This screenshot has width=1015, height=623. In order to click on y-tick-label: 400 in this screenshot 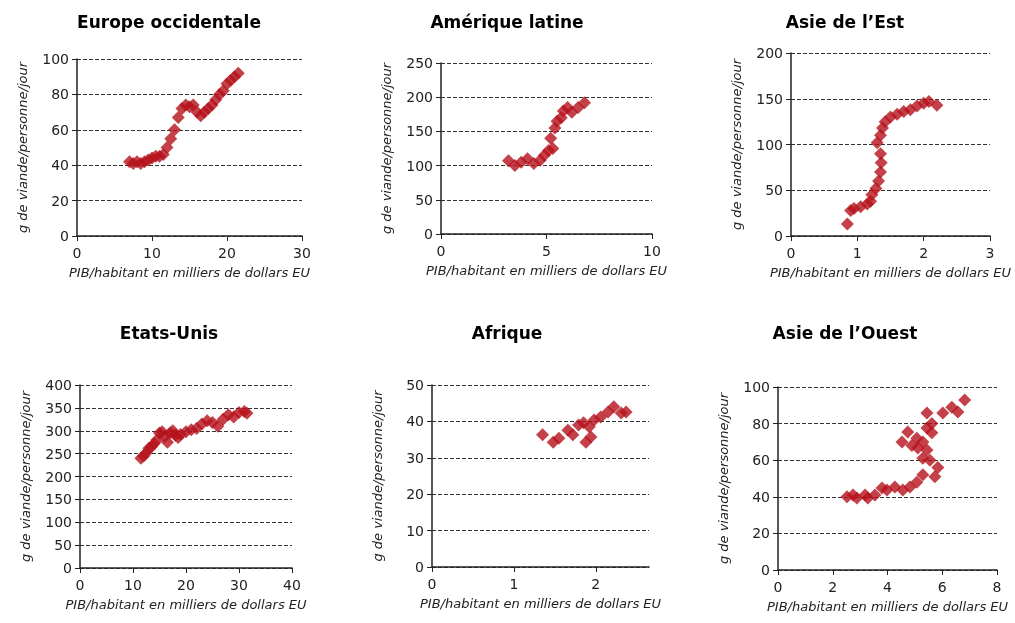, I will do `click(58, 385)`.